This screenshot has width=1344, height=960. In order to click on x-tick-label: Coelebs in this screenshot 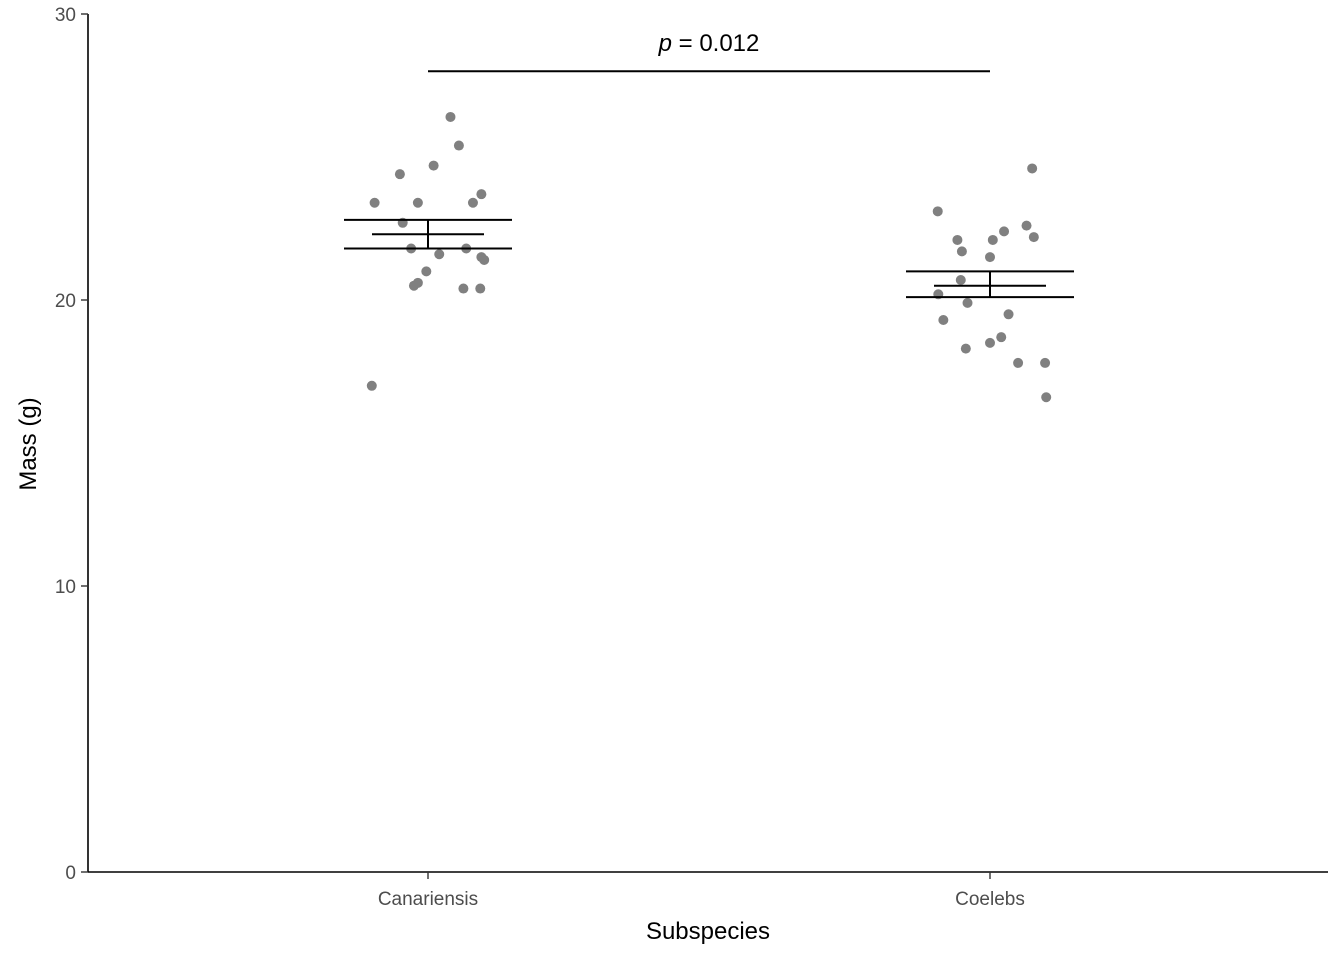, I will do `click(990, 899)`.